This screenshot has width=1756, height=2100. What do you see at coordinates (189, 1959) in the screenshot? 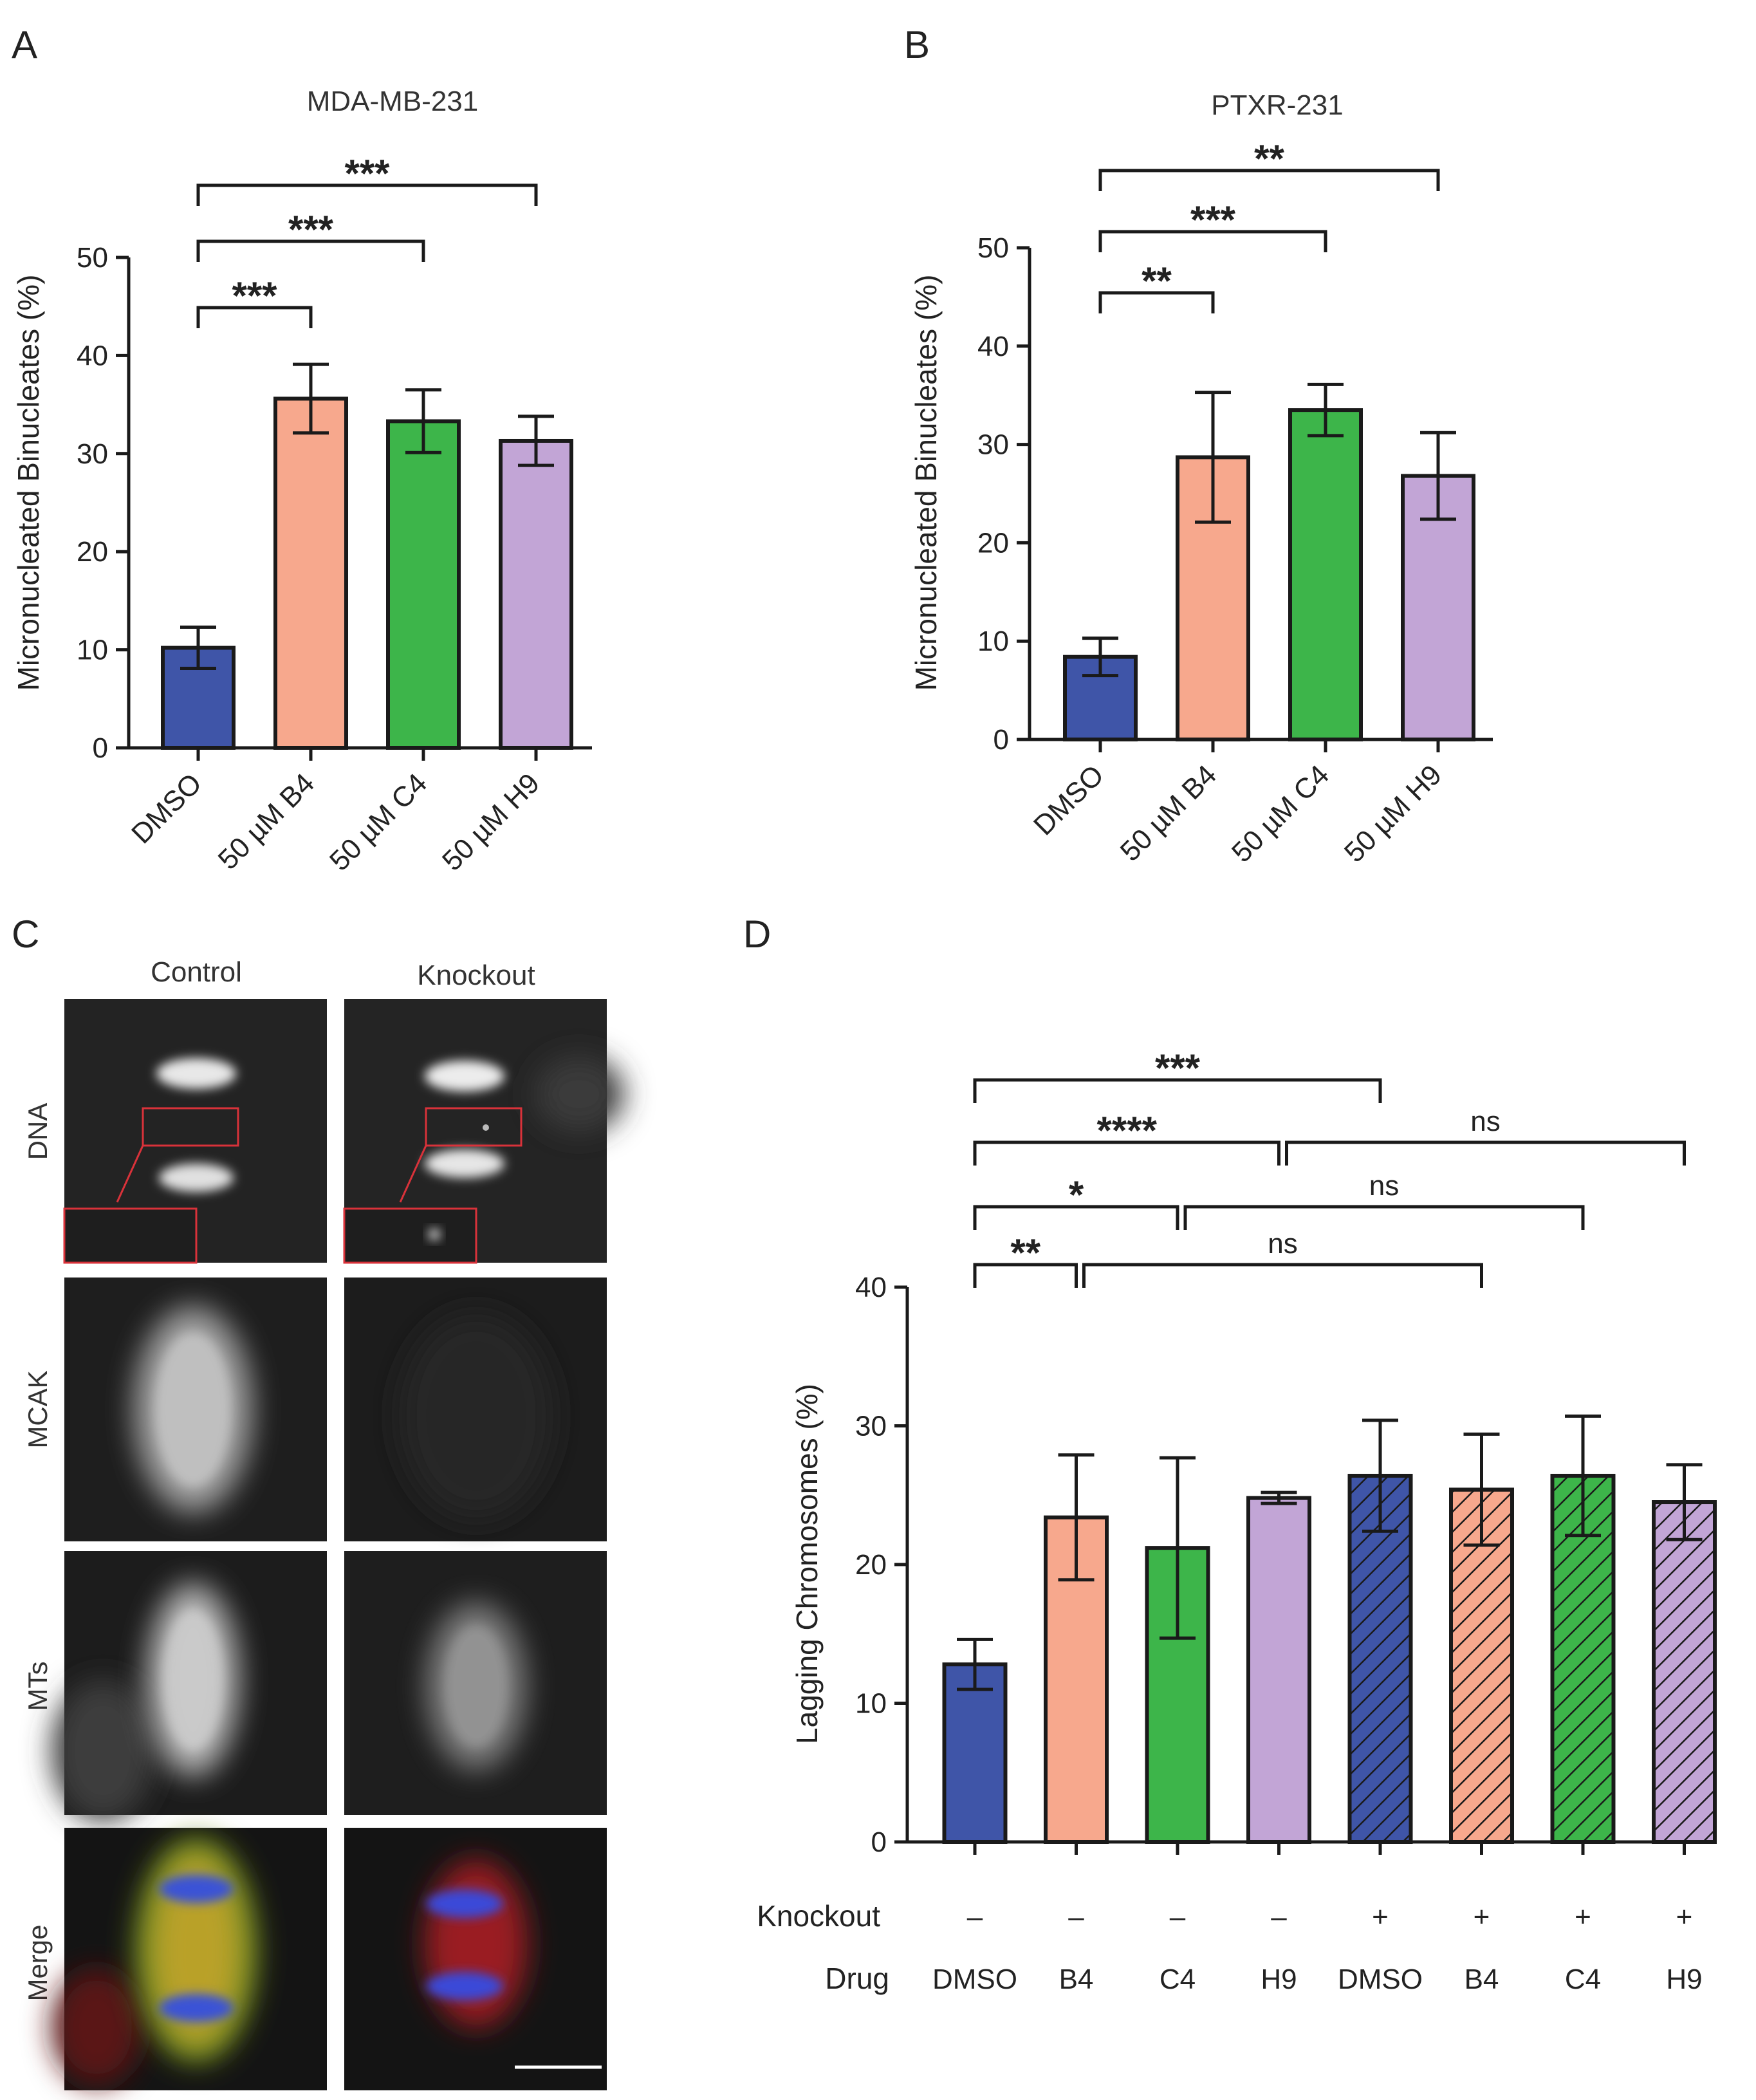
I see `merge-control-image` at bounding box center [189, 1959].